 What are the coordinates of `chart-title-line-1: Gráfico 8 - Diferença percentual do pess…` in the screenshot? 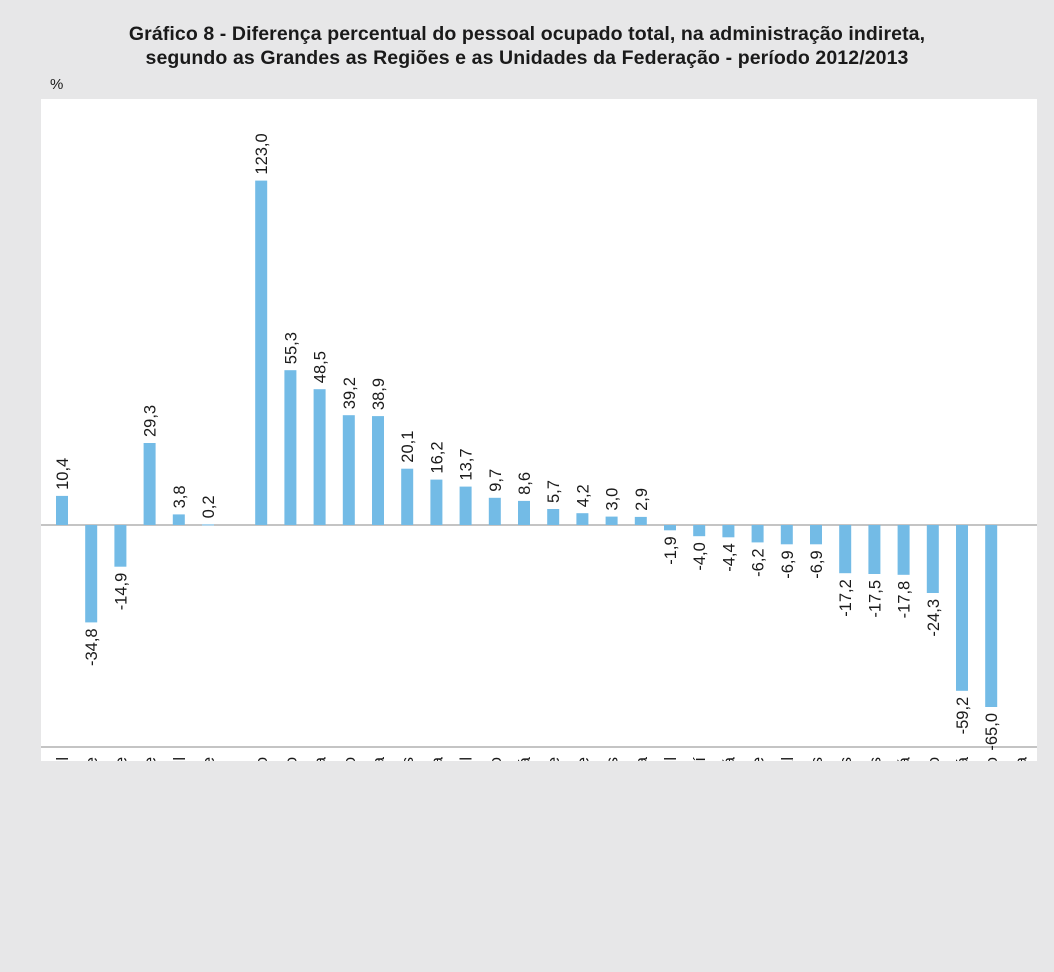 It's located at (527, 34).